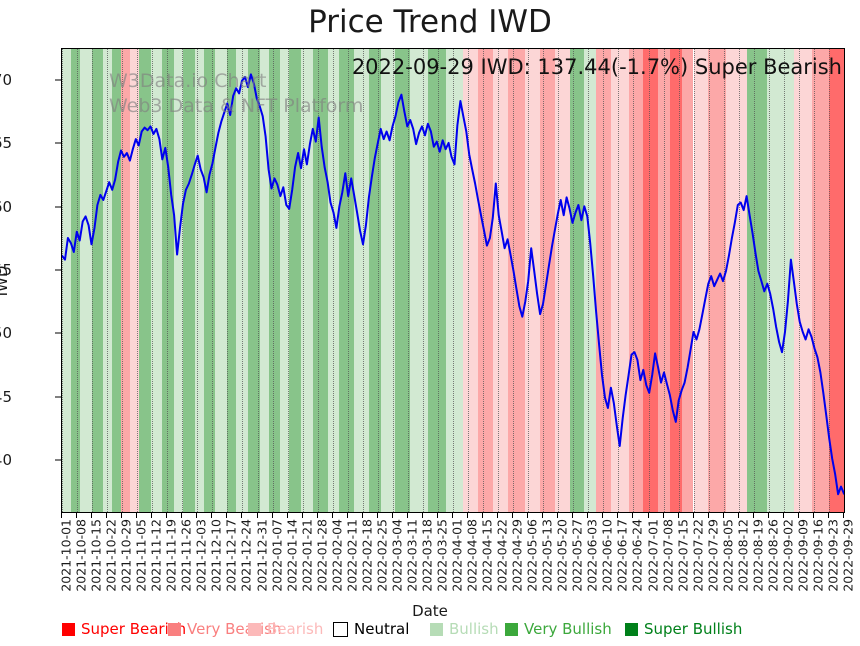  Describe the element at coordinates (412, 555) in the screenshot. I see `x-axis-tick-label: 2022-03-11` at that location.